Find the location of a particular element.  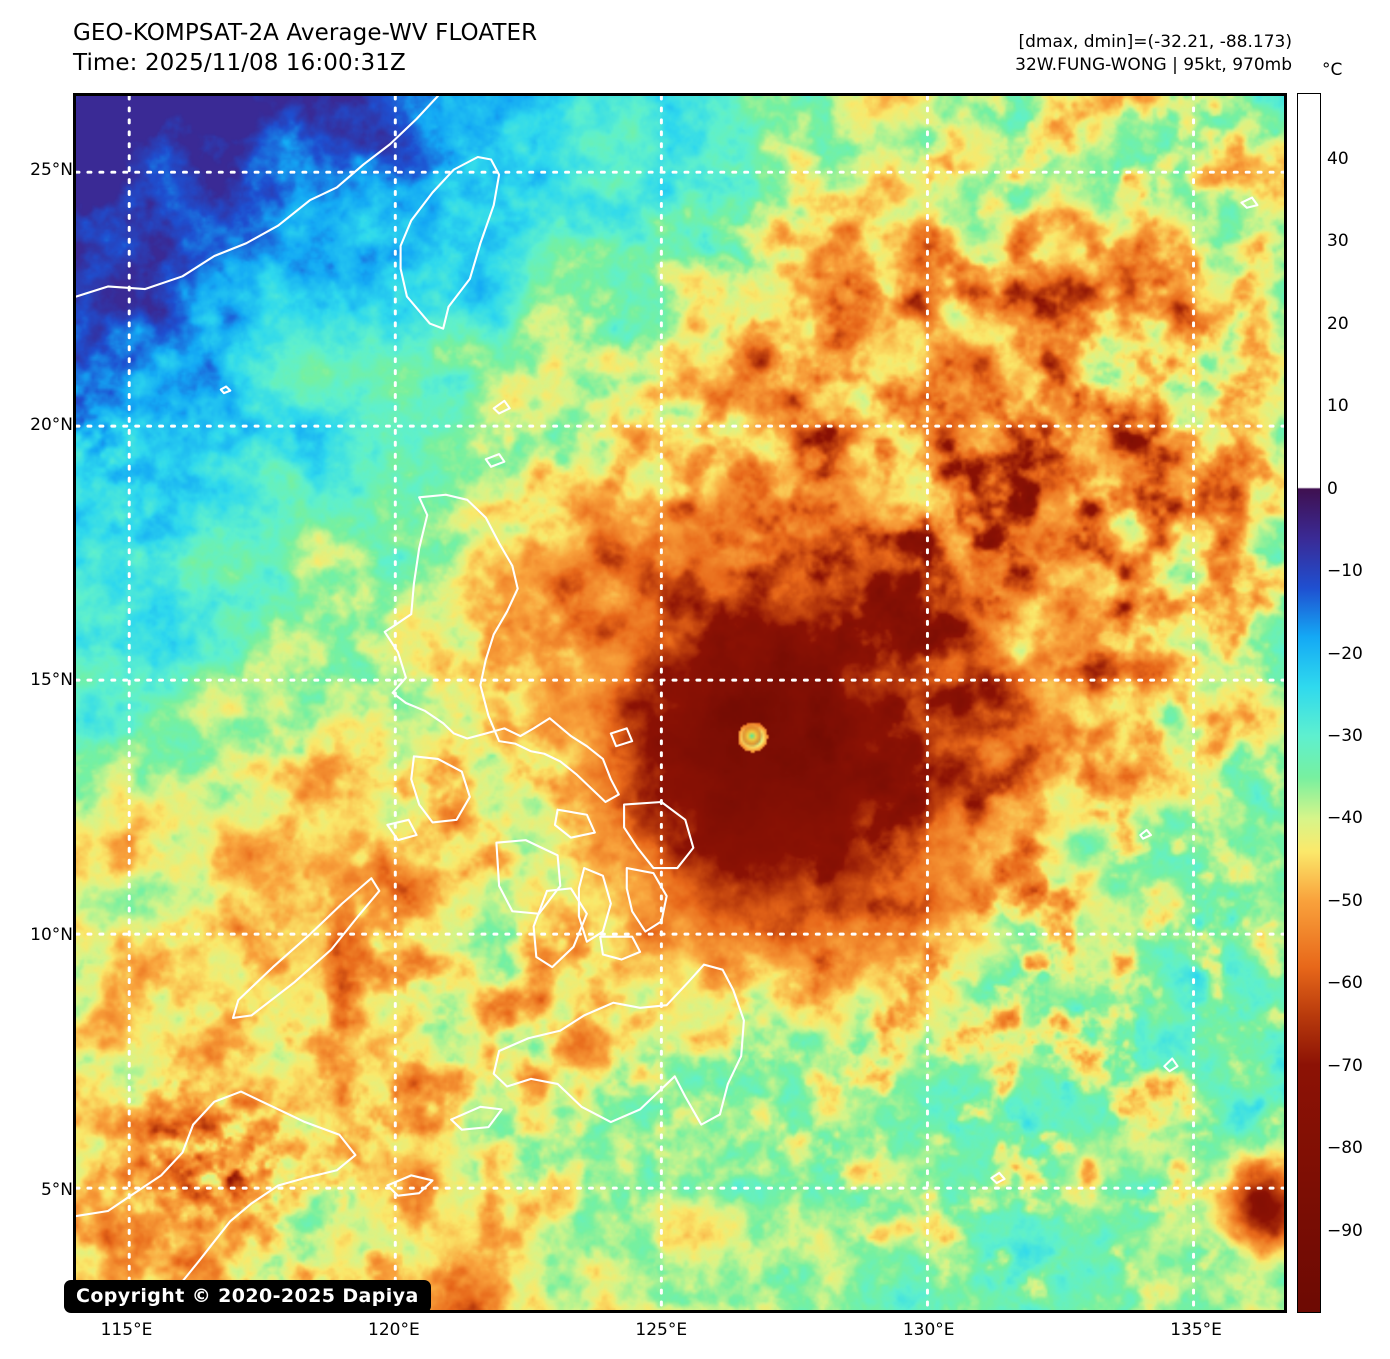

lat-tick-4: 5°N is located at coordinates (56, 1190).